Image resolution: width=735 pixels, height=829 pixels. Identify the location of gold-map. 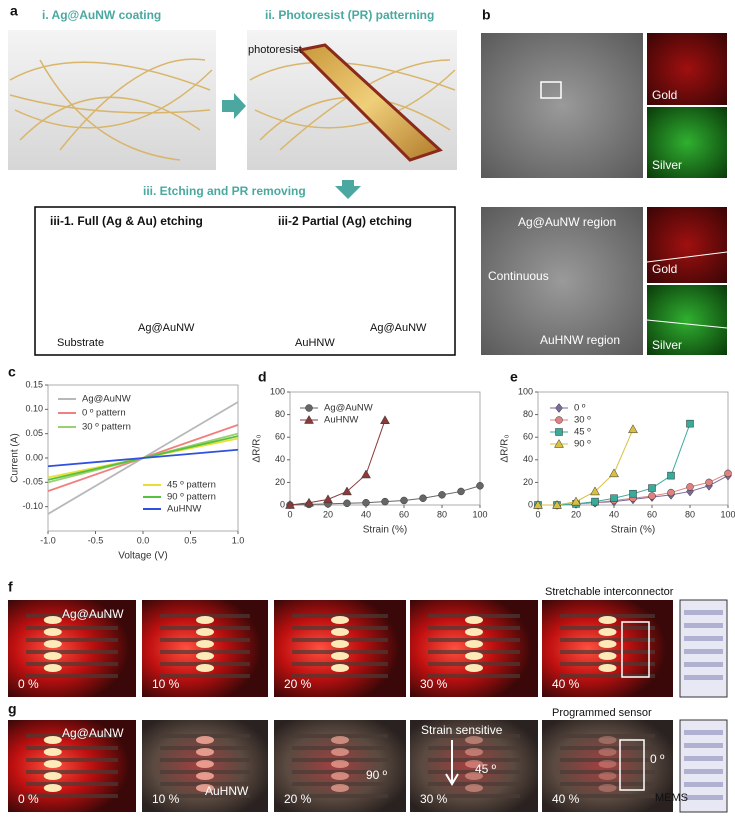
(687, 69).